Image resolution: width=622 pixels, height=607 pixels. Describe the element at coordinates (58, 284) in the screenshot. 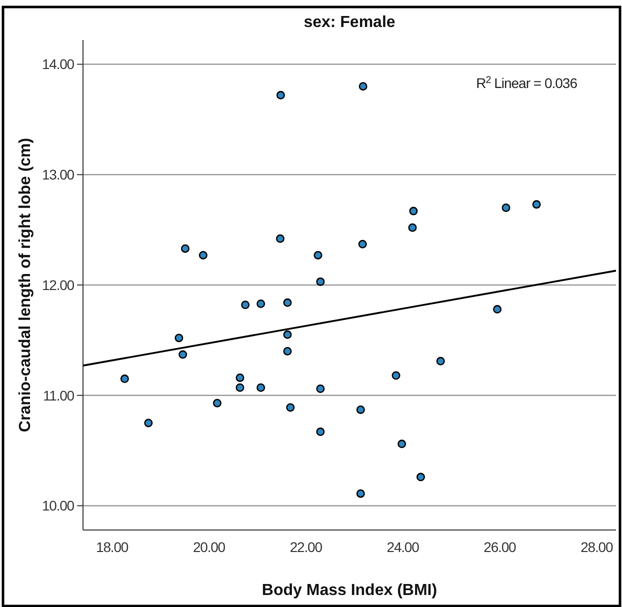

I see `y-tick-label: 12.00` at that location.